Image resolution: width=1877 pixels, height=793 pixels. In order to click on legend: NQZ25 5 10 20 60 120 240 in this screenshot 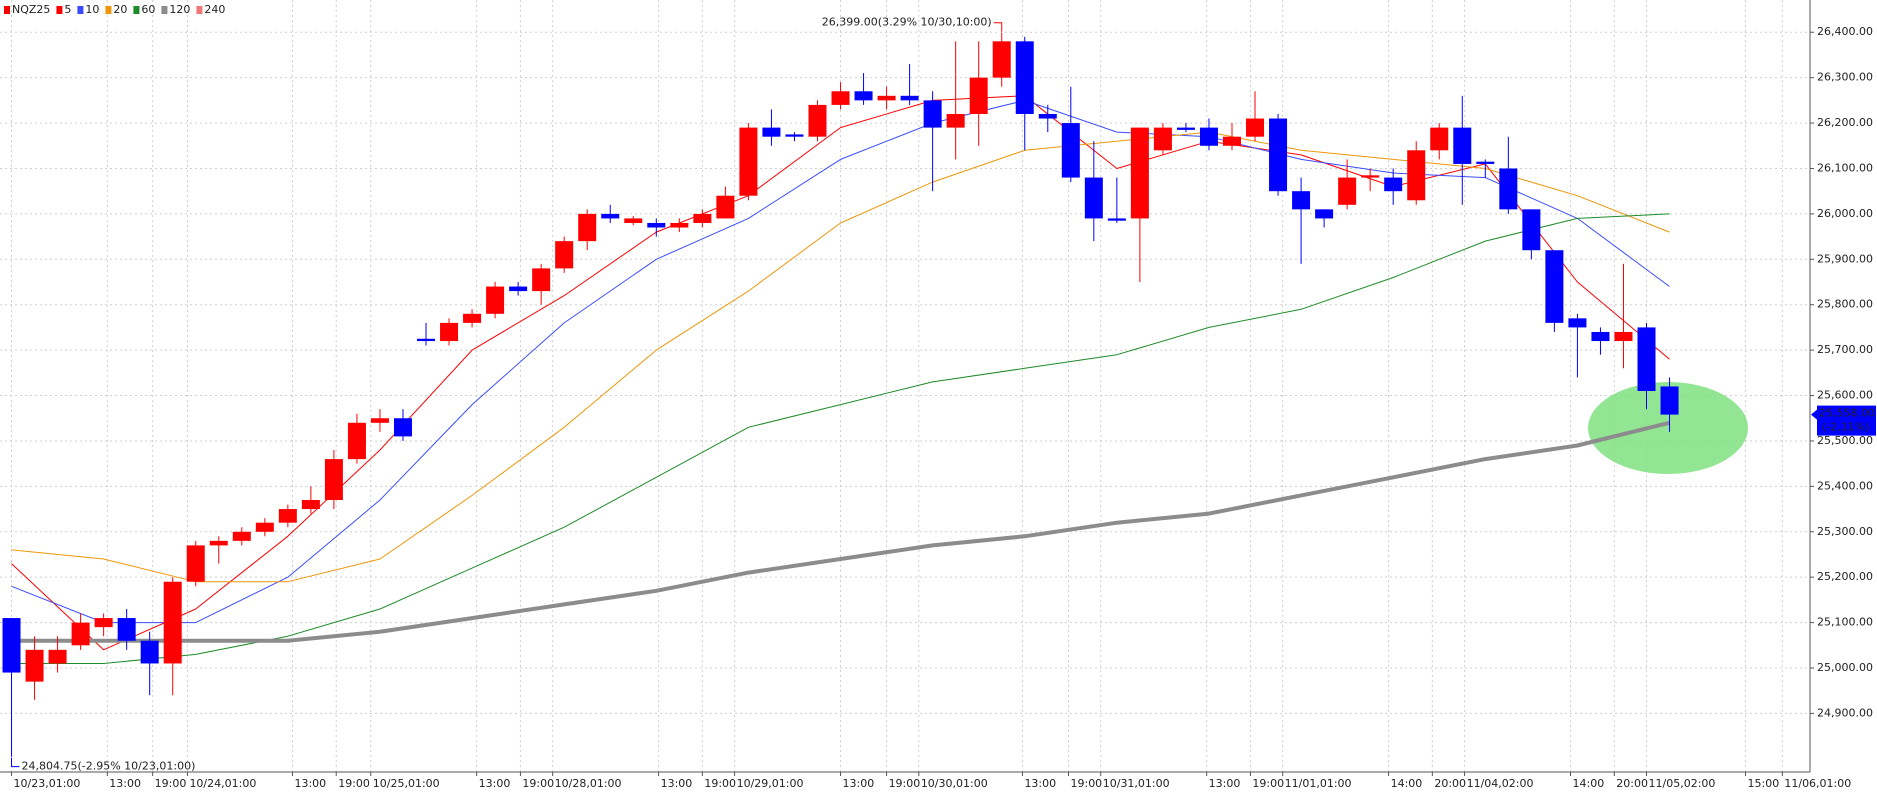, I will do `click(114, 9)`.